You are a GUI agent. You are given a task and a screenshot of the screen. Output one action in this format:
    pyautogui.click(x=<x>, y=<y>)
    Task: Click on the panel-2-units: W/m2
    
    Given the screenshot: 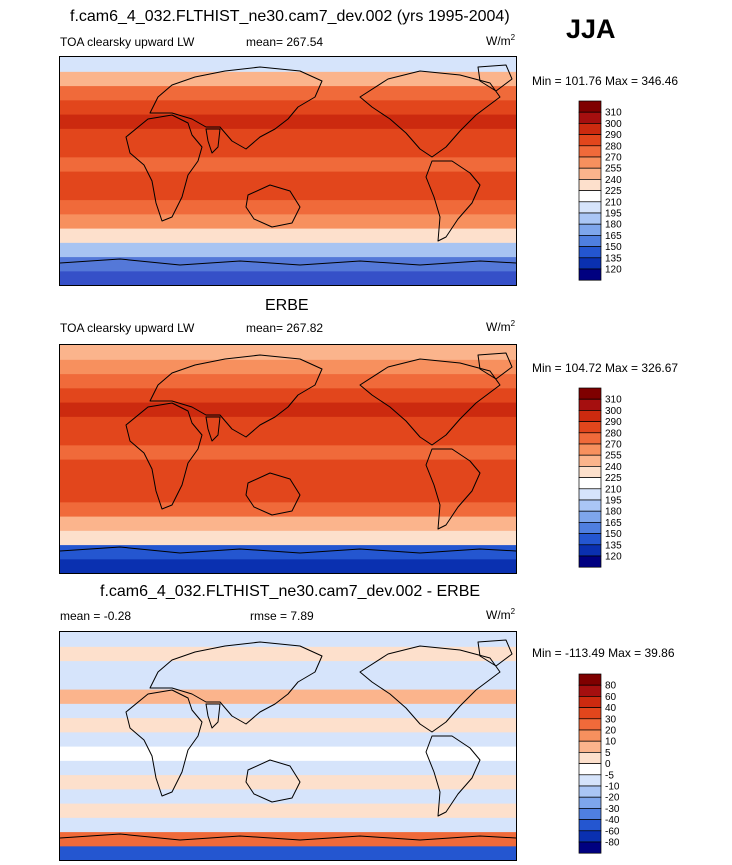 What is the action you would take?
    pyautogui.click(x=501, y=326)
    